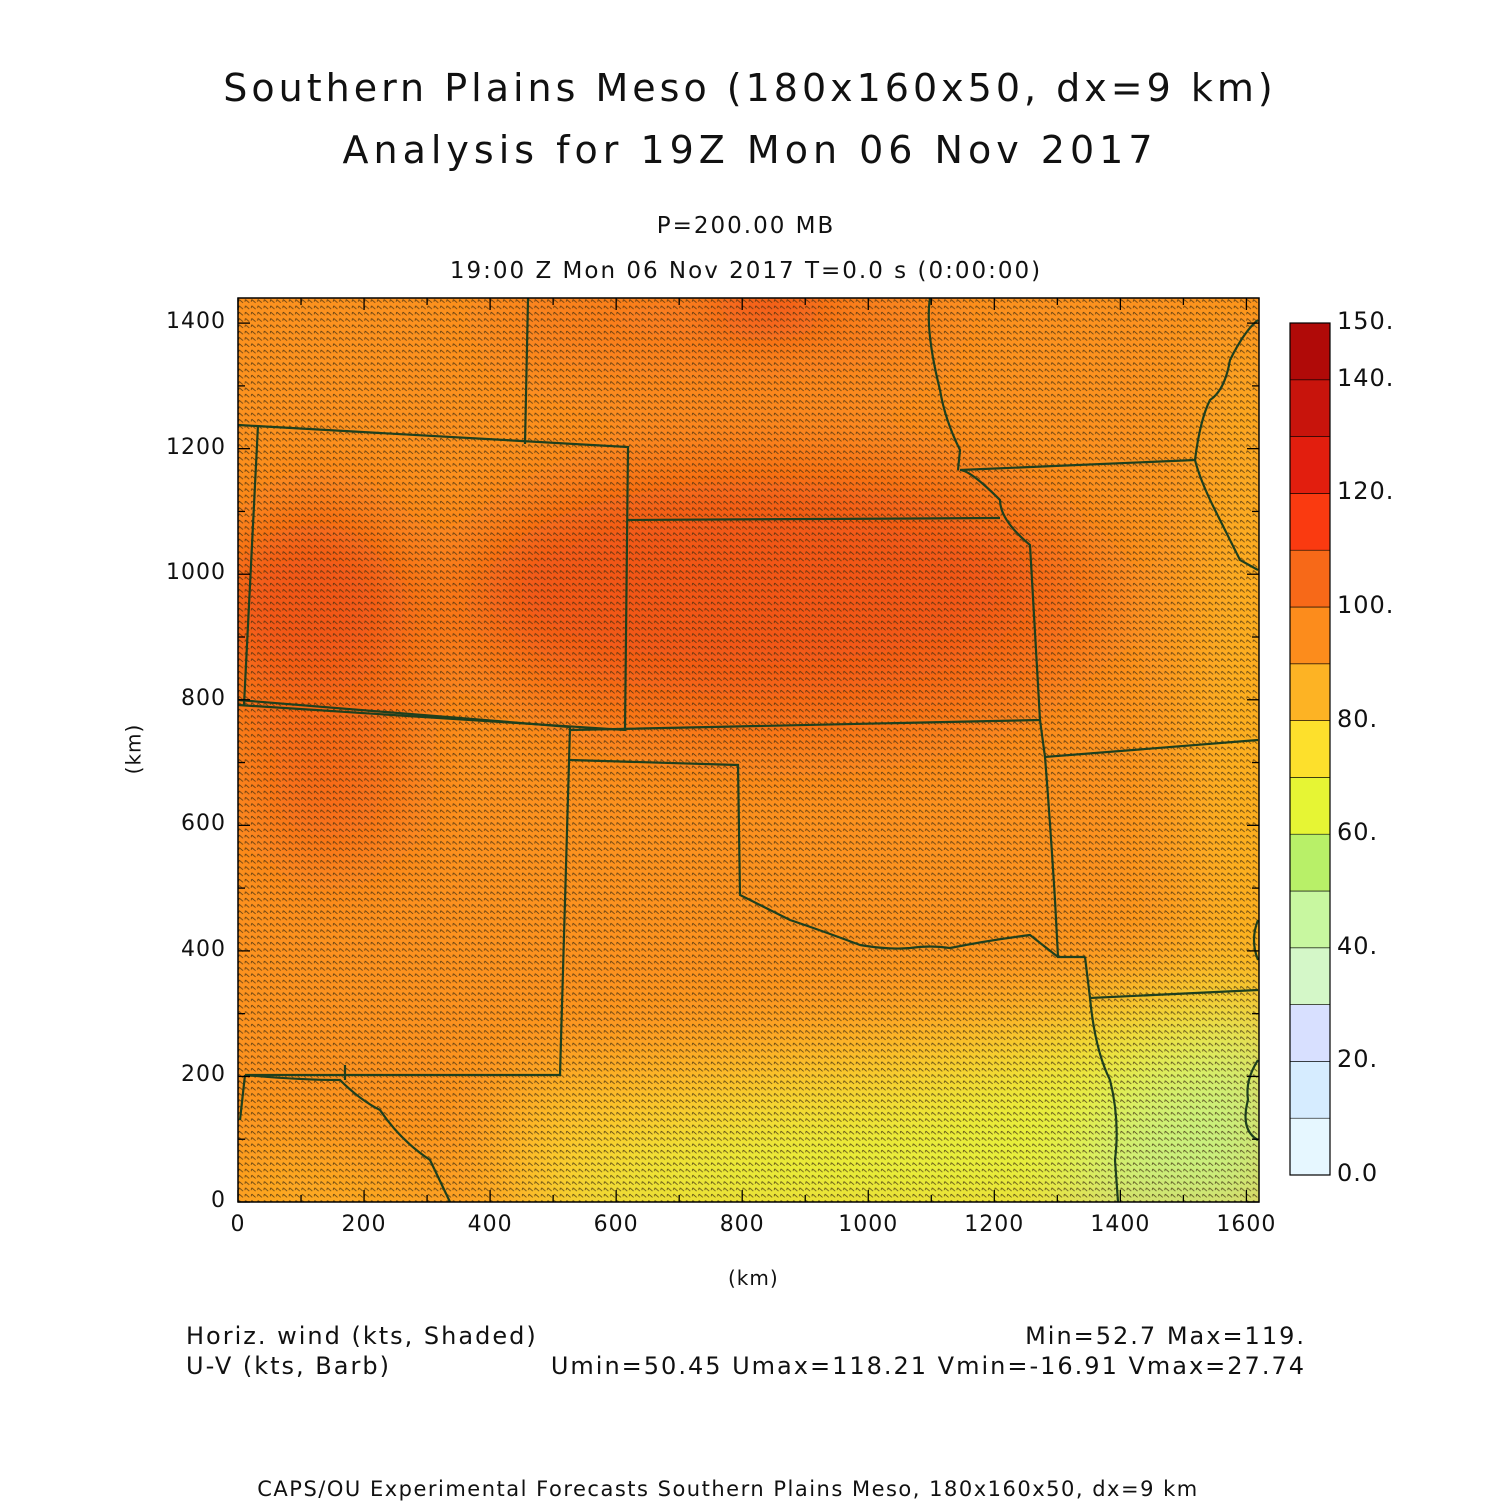 This screenshot has width=1500, height=1501. I want to click on x-tick-label: 400, so click(490, 1224).